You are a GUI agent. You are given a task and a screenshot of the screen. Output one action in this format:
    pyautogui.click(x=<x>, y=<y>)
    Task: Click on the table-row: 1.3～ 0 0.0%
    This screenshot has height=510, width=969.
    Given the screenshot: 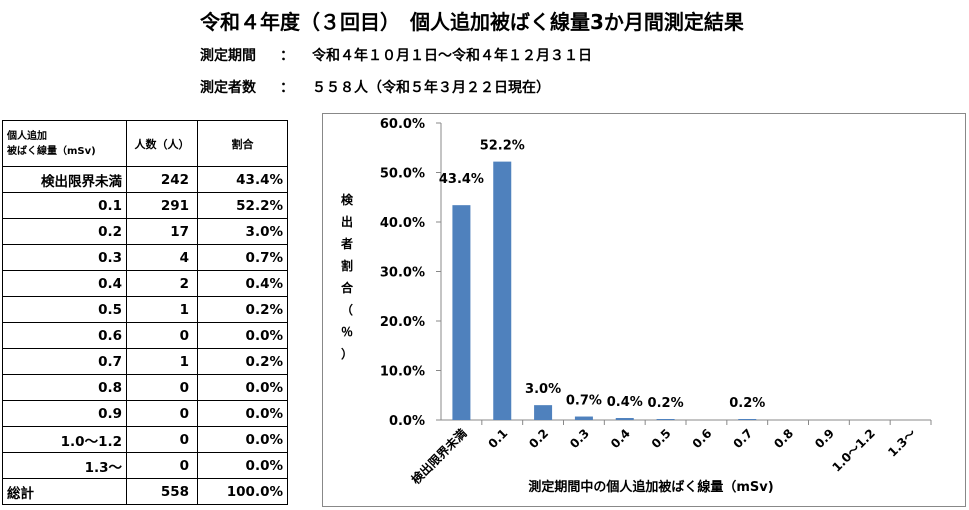 What is the action you would take?
    pyautogui.click(x=145, y=465)
    